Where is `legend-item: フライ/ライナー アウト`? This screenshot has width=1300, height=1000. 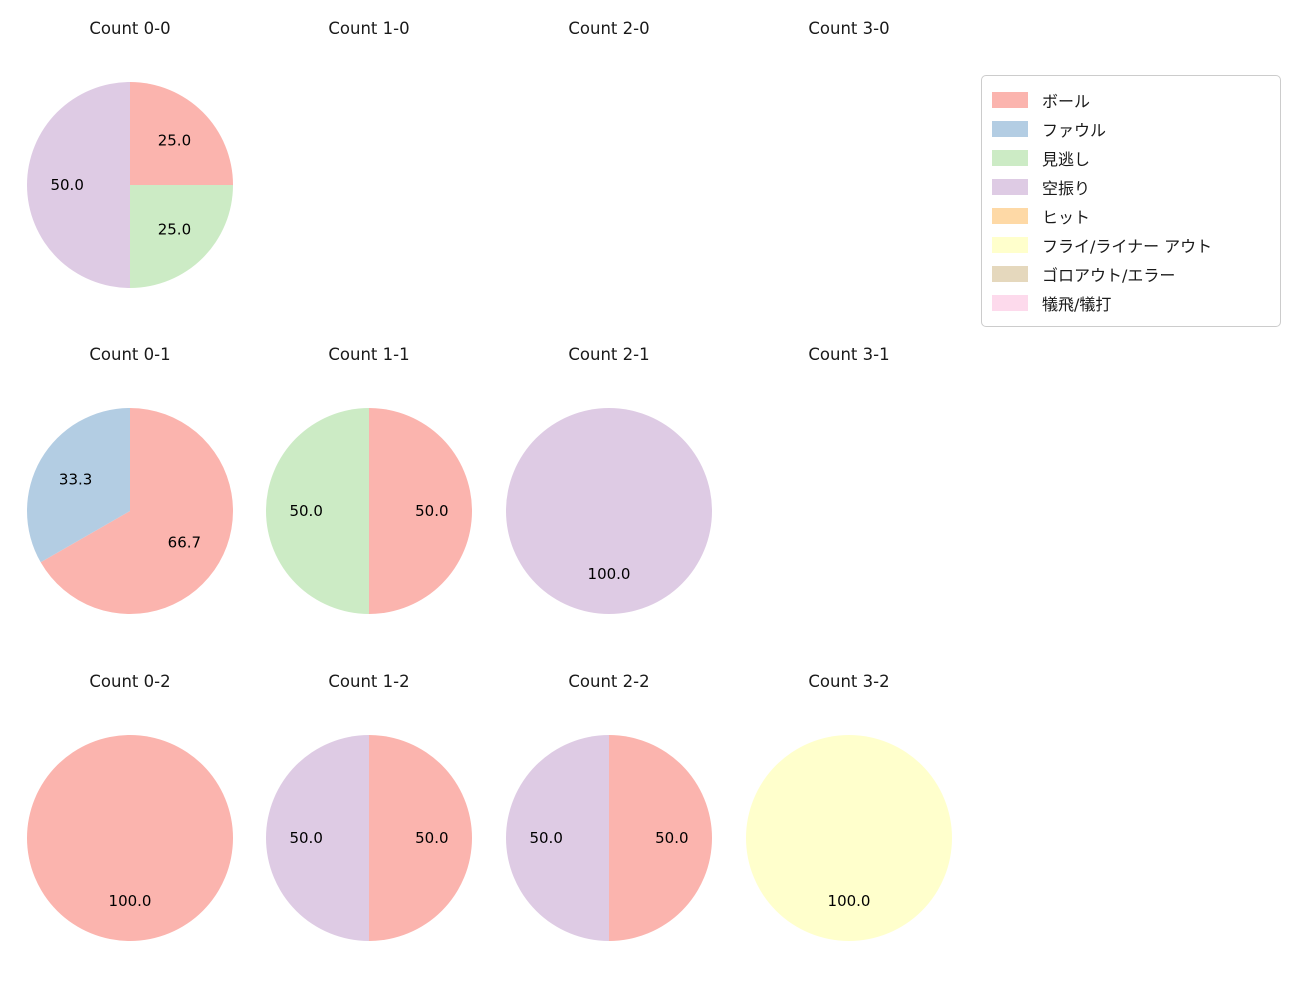
legend-item: フライ/ライナー アウト is located at coordinates (1131, 244).